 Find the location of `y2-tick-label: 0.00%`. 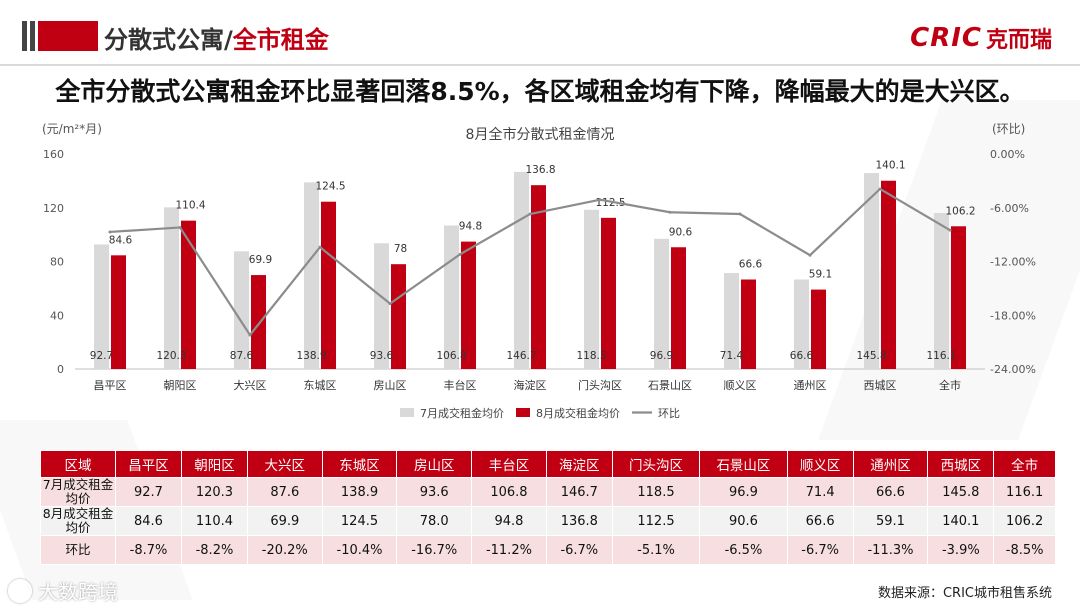

y2-tick-label: 0.00% is located at coordinates (1007, 154).